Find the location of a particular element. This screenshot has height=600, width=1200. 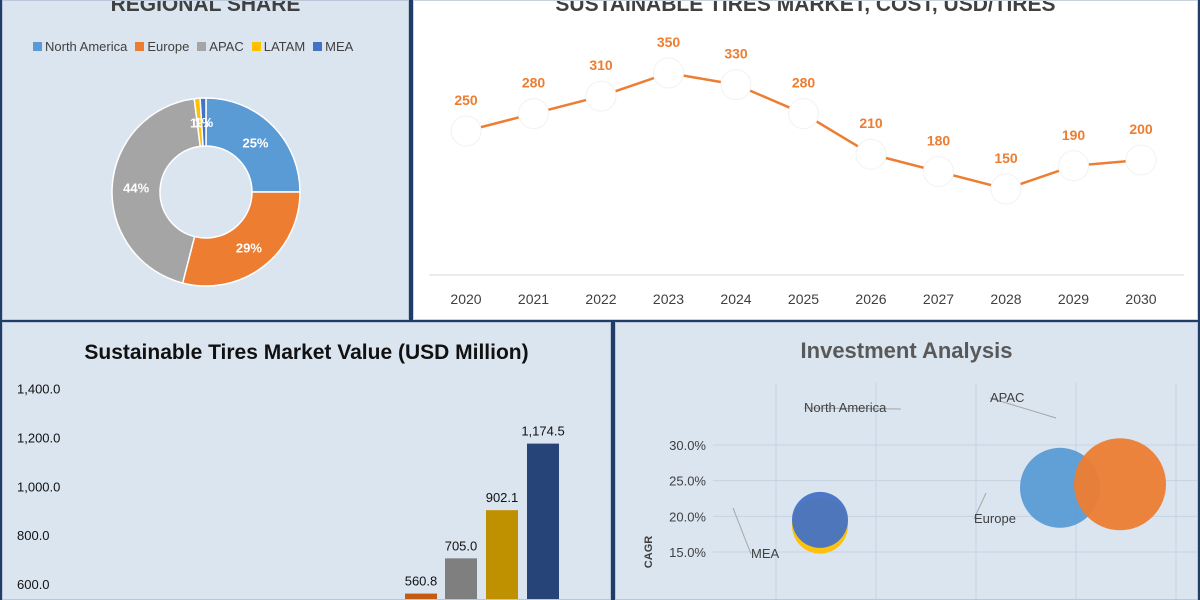

bar-y-tick: 1,200.0 is located at coordinates (38, 437).